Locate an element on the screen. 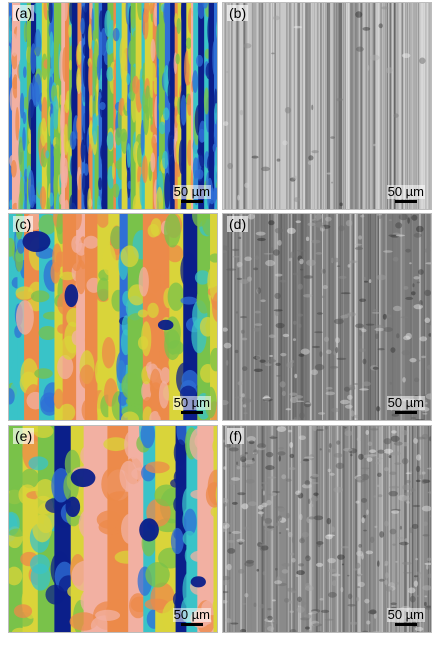 The height and width of the screenshot is (645, 439). panel-d-label: (d) is located at coordinates (238, 224).